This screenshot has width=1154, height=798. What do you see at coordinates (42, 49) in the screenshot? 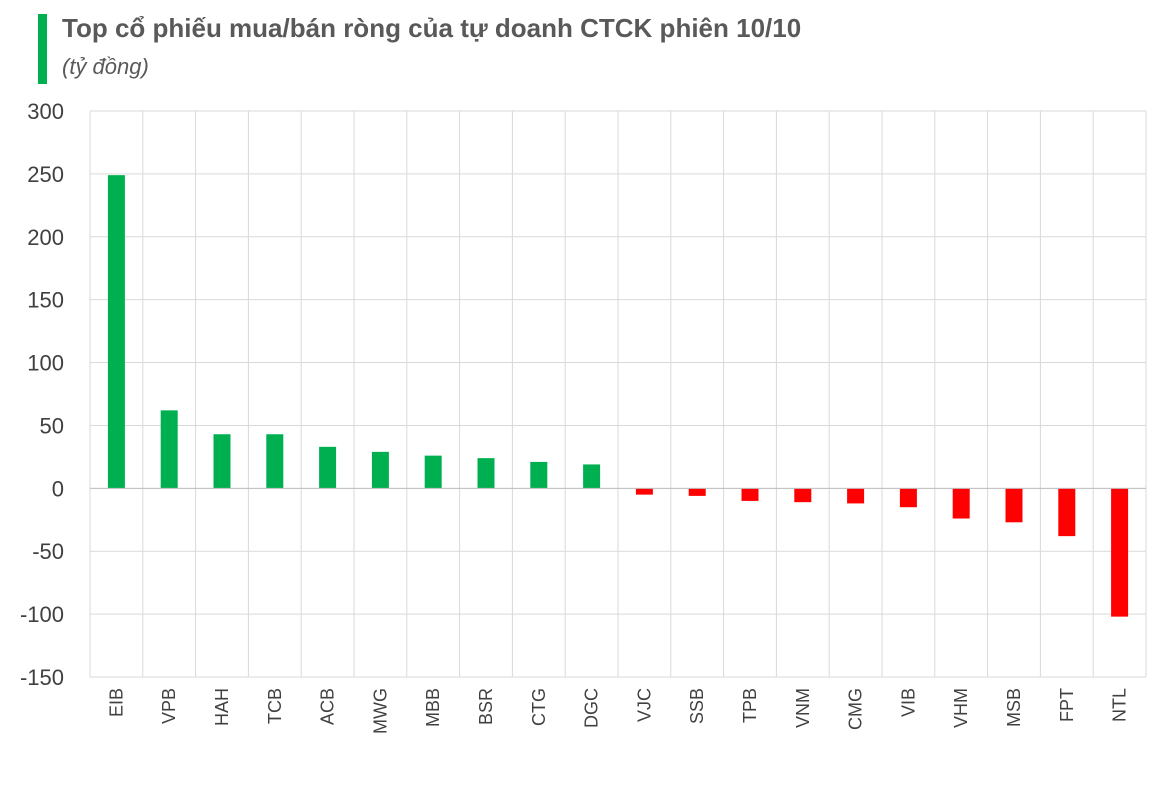
I see `title-accent-bar` at bounding box center [42, 49].